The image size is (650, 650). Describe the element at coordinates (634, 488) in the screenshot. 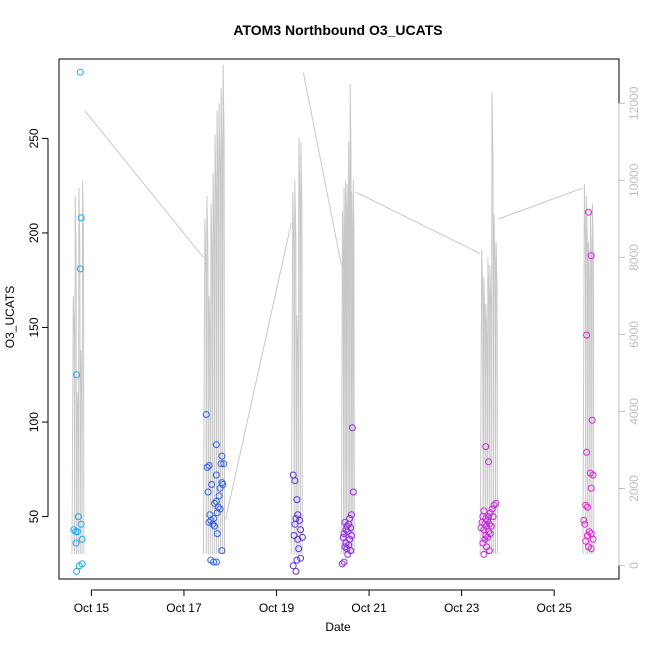

I see `y2-tick-label: 2000` at that location.